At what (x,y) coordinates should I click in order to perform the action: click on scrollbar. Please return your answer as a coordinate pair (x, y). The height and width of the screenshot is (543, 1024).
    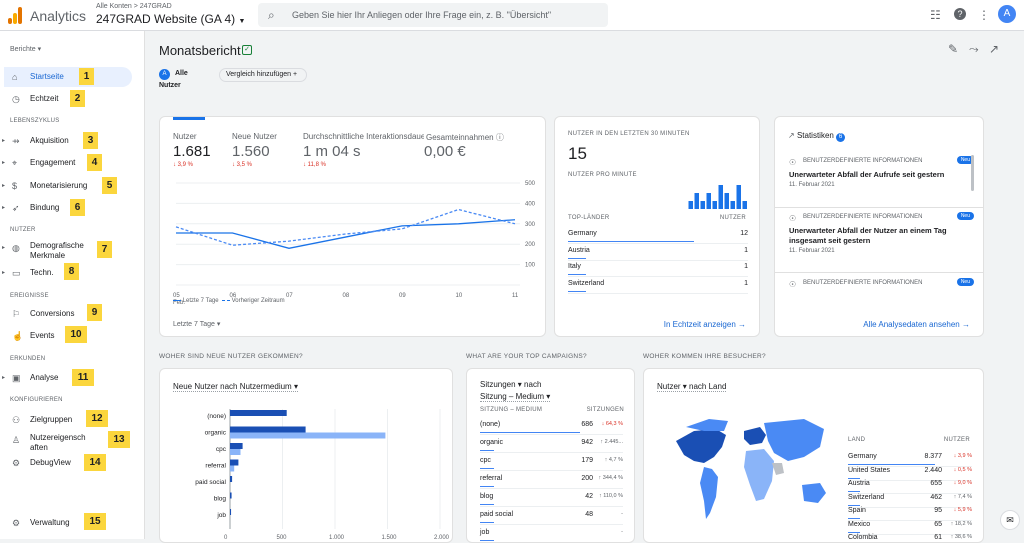
    Looking at the image, I should click on (972, 173).